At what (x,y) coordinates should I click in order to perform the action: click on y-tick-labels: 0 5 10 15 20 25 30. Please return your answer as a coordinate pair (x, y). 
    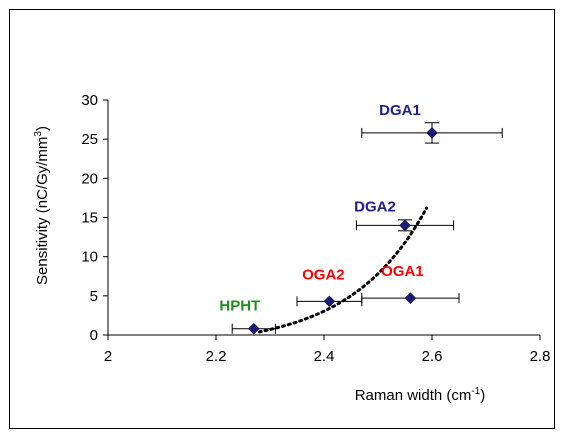
    Looking at the image, I should click on (94, 218).